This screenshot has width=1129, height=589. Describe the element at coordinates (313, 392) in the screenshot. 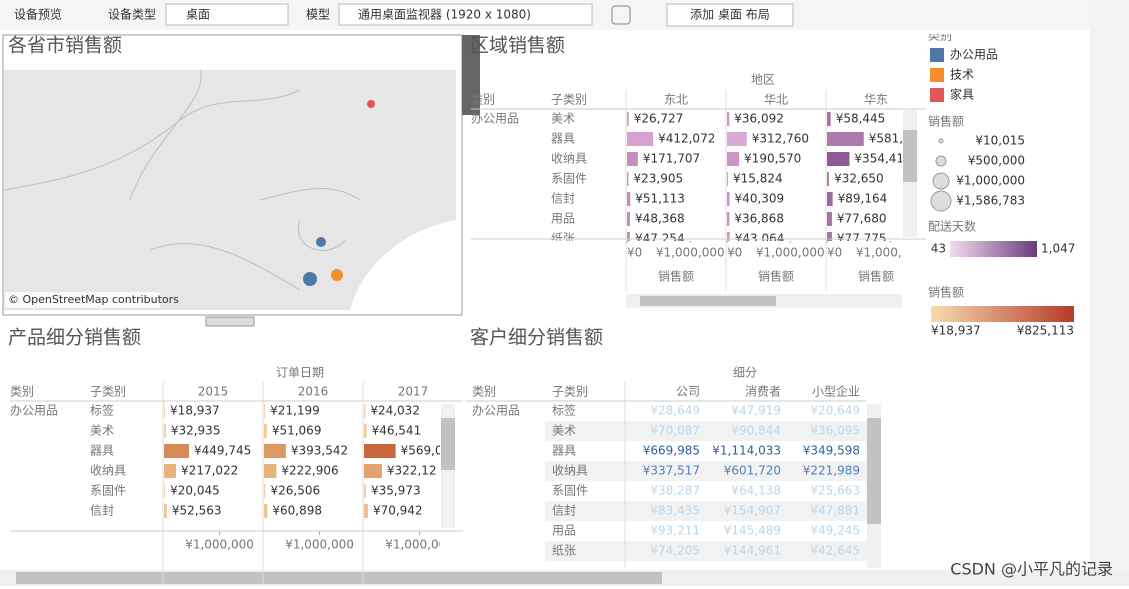

I see `column-label: 2016` at that location.